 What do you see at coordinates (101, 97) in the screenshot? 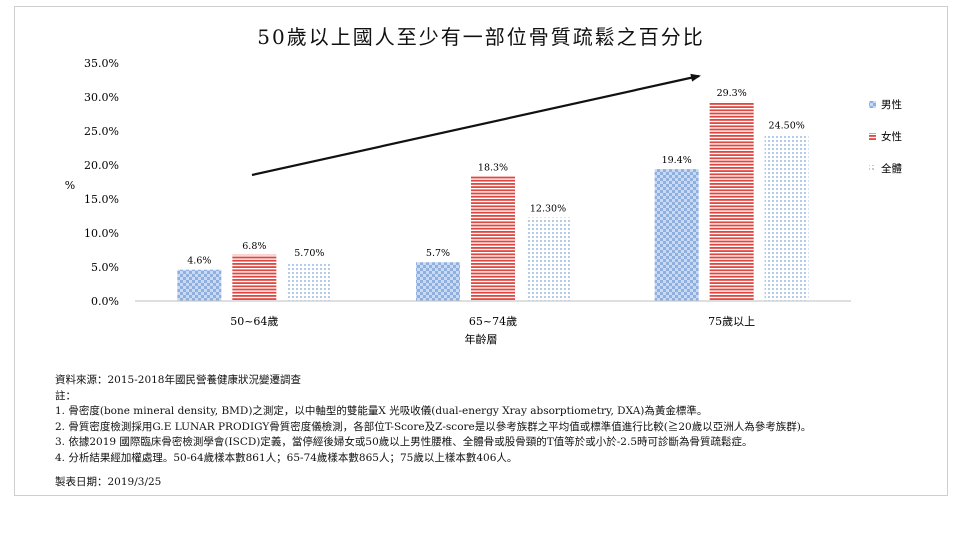
I see `y-tick-label: 30.0%` at bounding box center [101, 97].